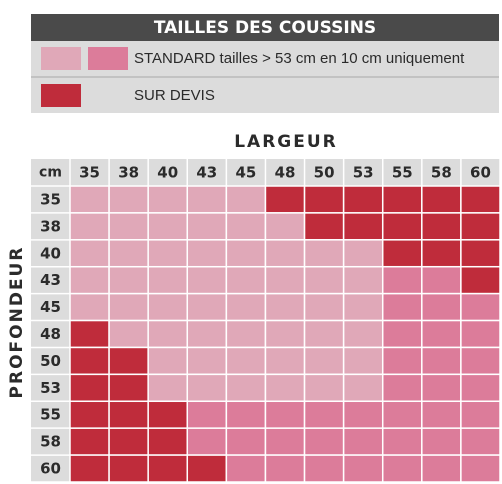  Describe the element at coordinates (108, 58) in the screenshot. I see `legend-swatch-pink` at that location.